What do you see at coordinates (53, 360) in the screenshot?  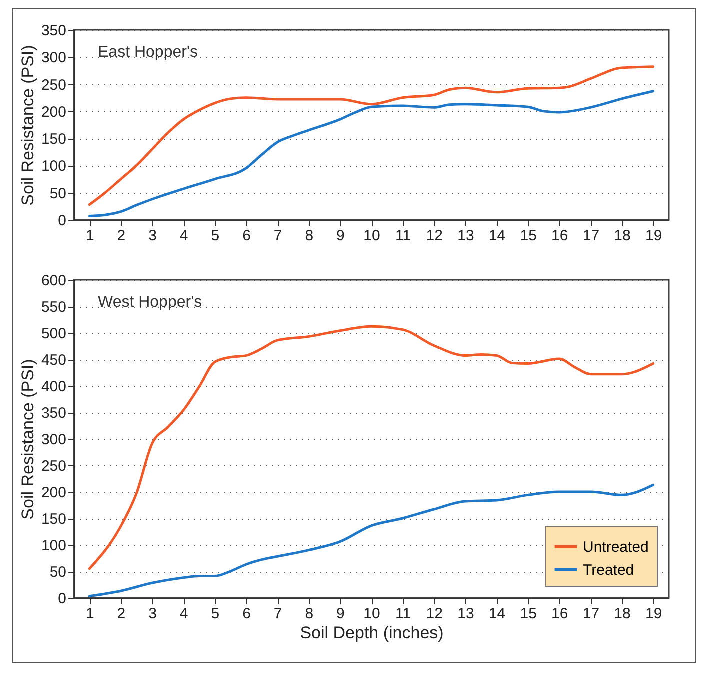 I see `y-tick-label: 450` at bounding box center [53, 360].